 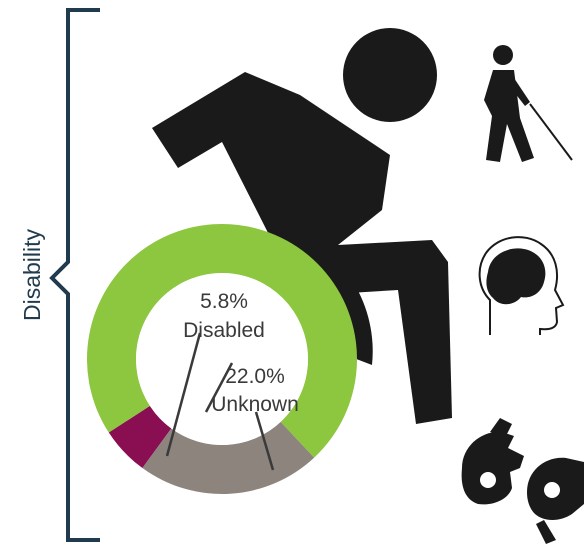 I want to click on leader-unknown, so click(x=239, y=416).